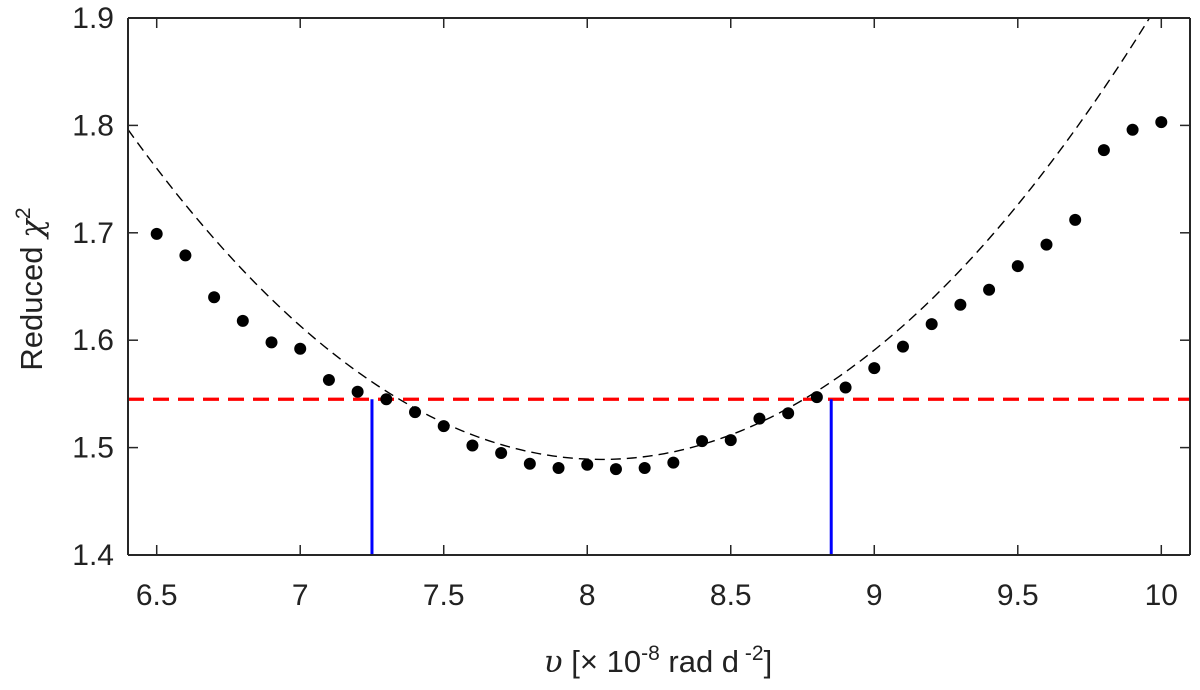 Image resolution: width=1200 pixels, height=690 pixels. Describe the element at coordinates (650, 653) in the screenshot. I see `x-axis-exponent: -8` at that location.